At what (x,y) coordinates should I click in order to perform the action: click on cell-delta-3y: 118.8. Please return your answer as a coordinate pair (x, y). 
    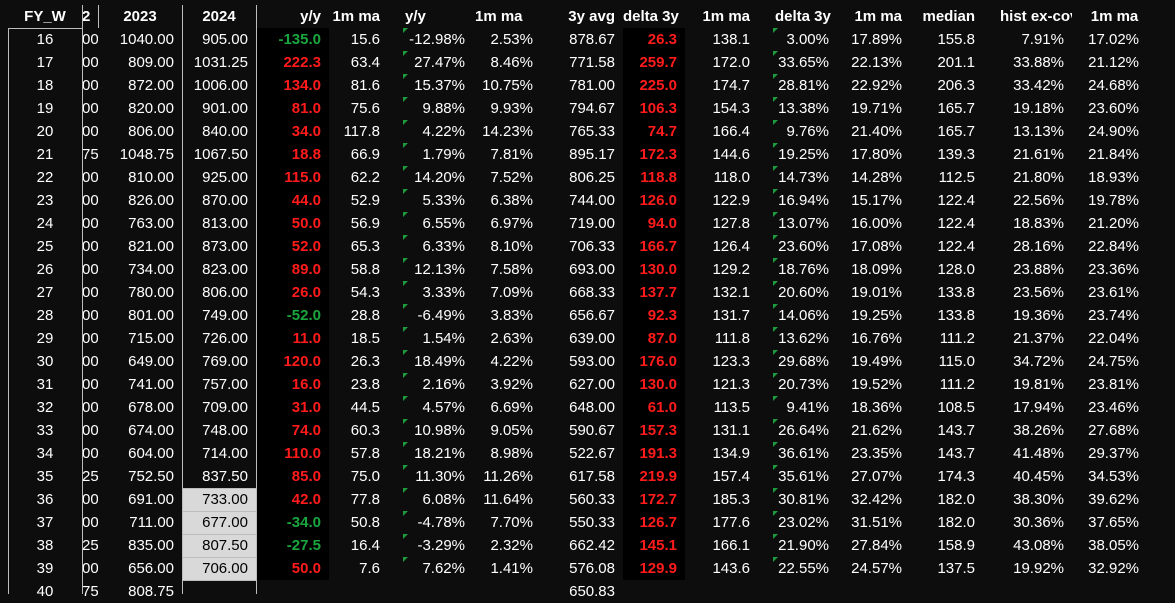
    Looking at the image, I should click on (658, 177).